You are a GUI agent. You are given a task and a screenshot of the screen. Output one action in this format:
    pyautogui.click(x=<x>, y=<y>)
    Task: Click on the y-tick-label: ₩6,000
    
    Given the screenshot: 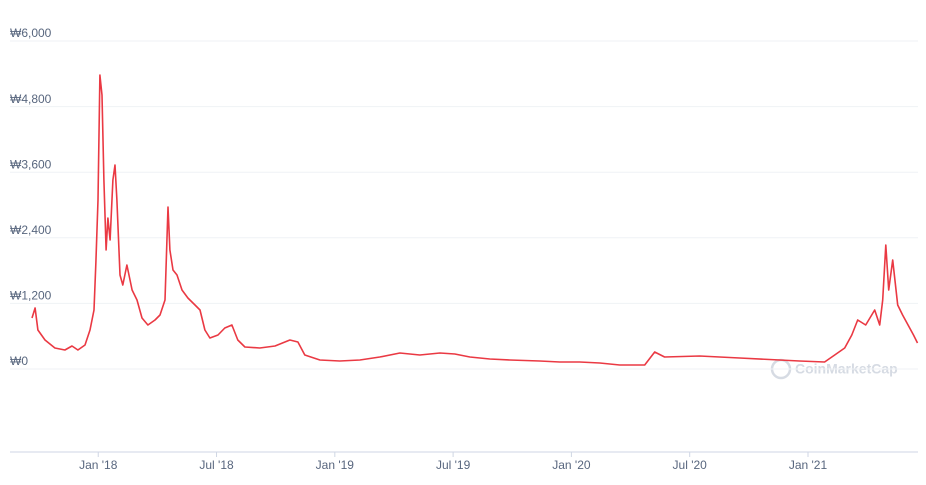 What is the action you would take?
    pyautogui.click(x=31, y=33)
    